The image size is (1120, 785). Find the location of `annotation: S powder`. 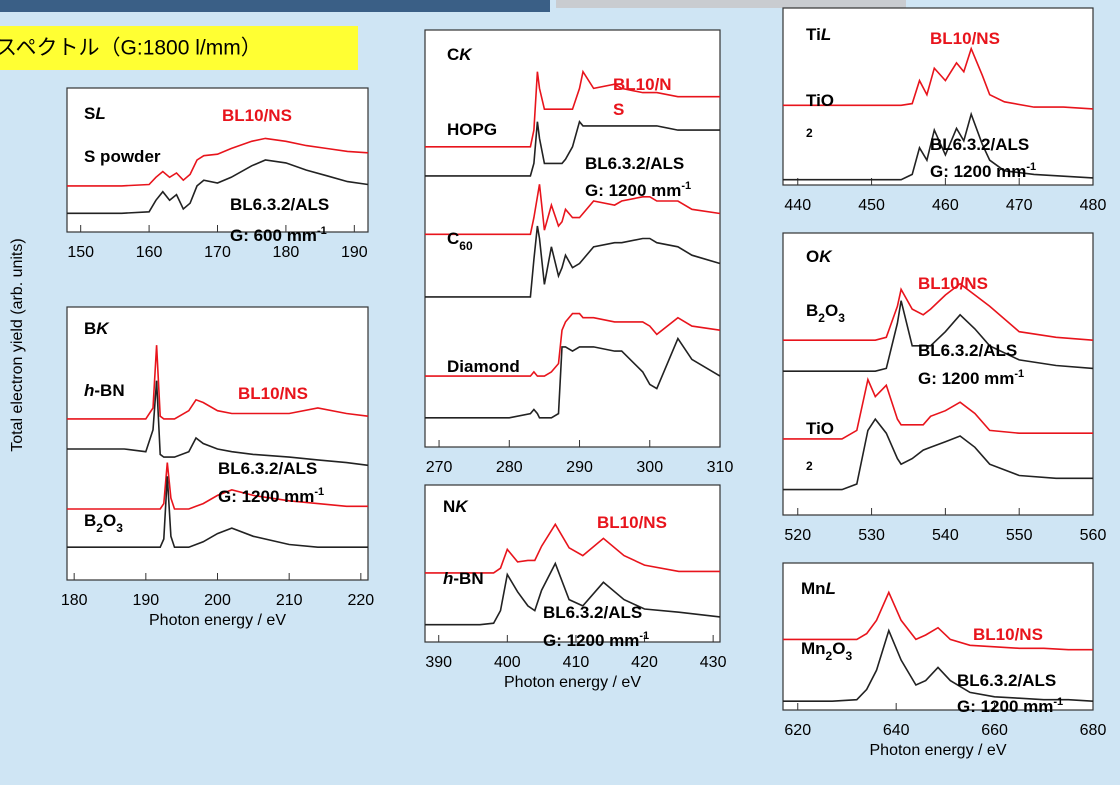

annotation: S powder is located at coordinates (122, 156).